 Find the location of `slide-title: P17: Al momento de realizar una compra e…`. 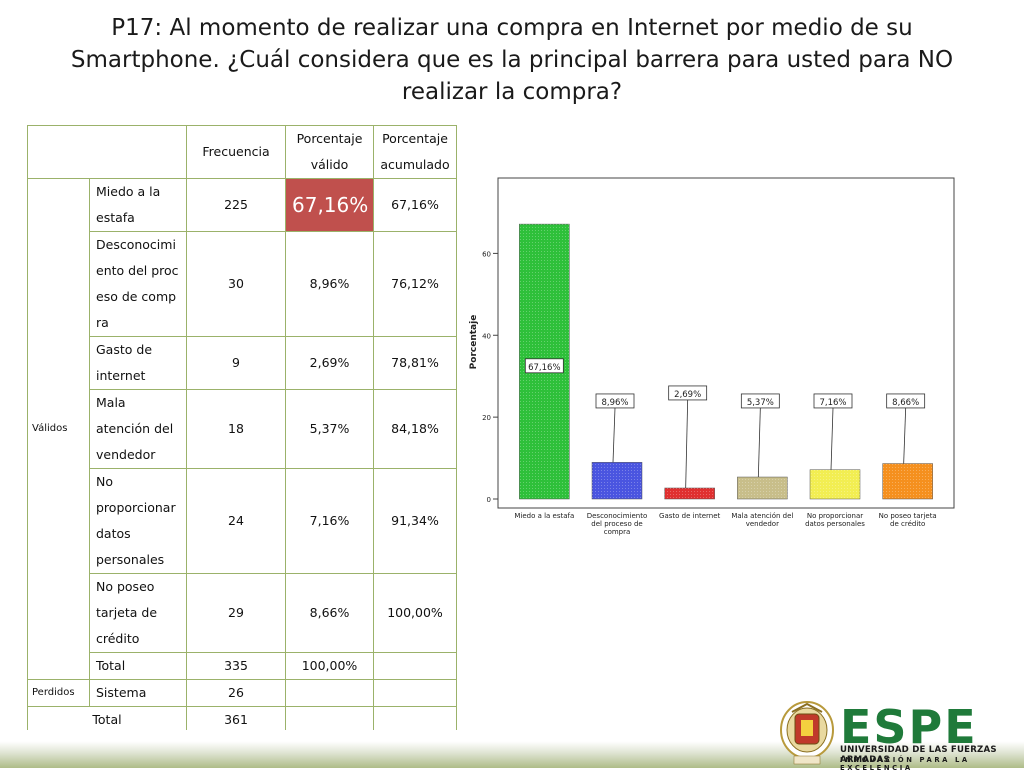

slide-title: P17: Al momento de realizar una compra e… is located at coordinates (512, 60).